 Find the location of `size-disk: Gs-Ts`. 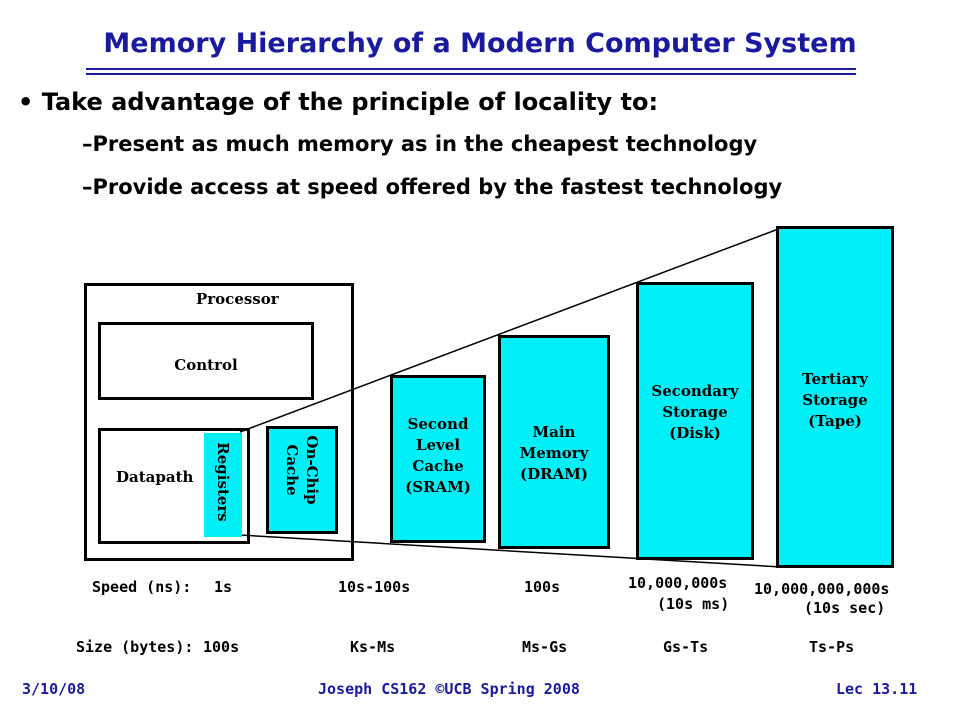

size-disk: Gs-Ts is located at coordinates (686, 647).